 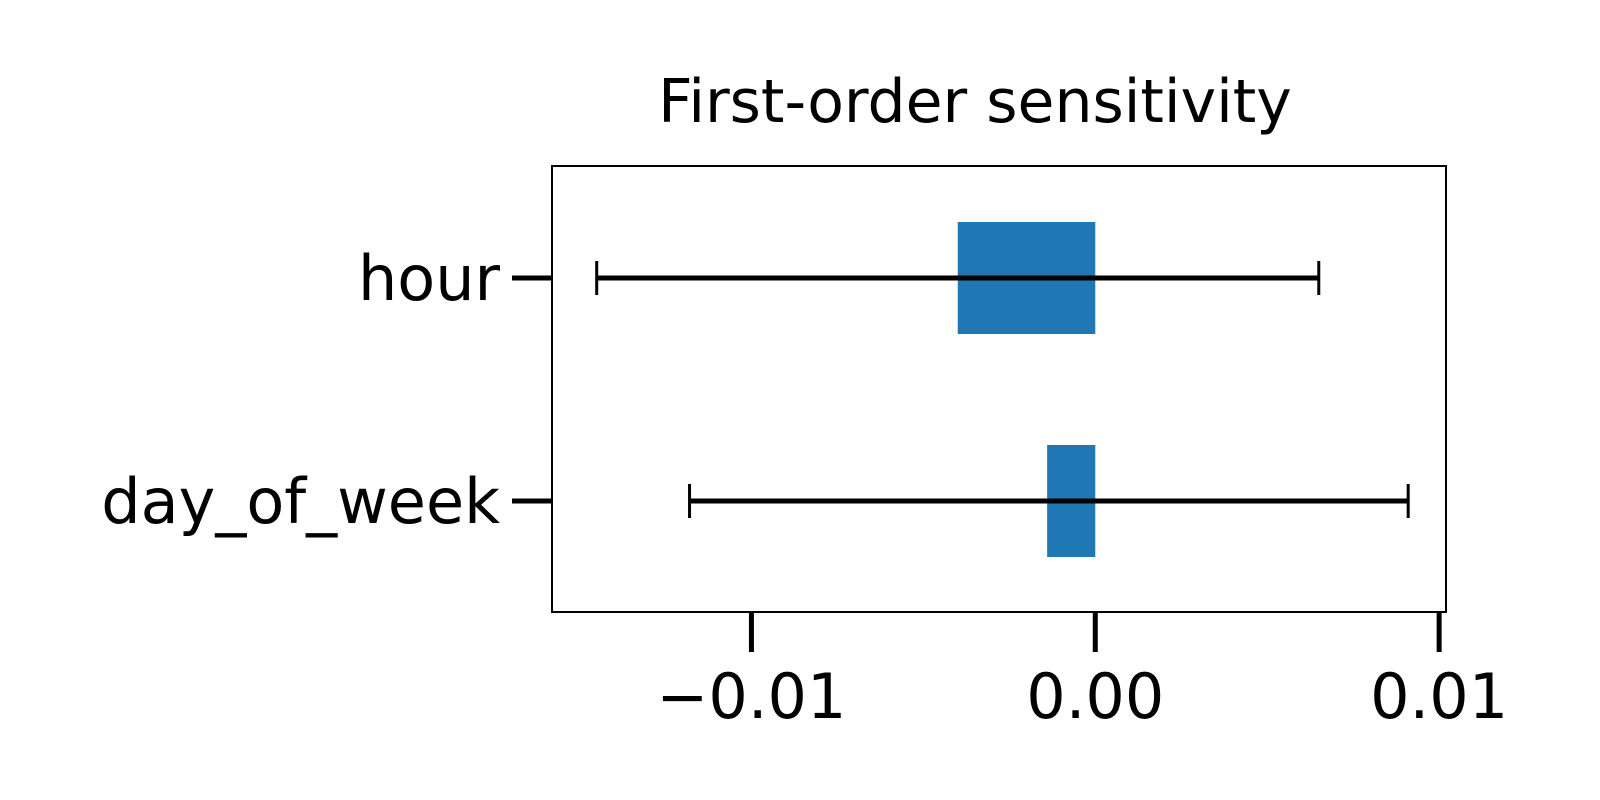 What do you see at coordinates (751, 696) in the screenshot?
I see `x-tick-label-0: −0.01` at bounding box center [751, 696].